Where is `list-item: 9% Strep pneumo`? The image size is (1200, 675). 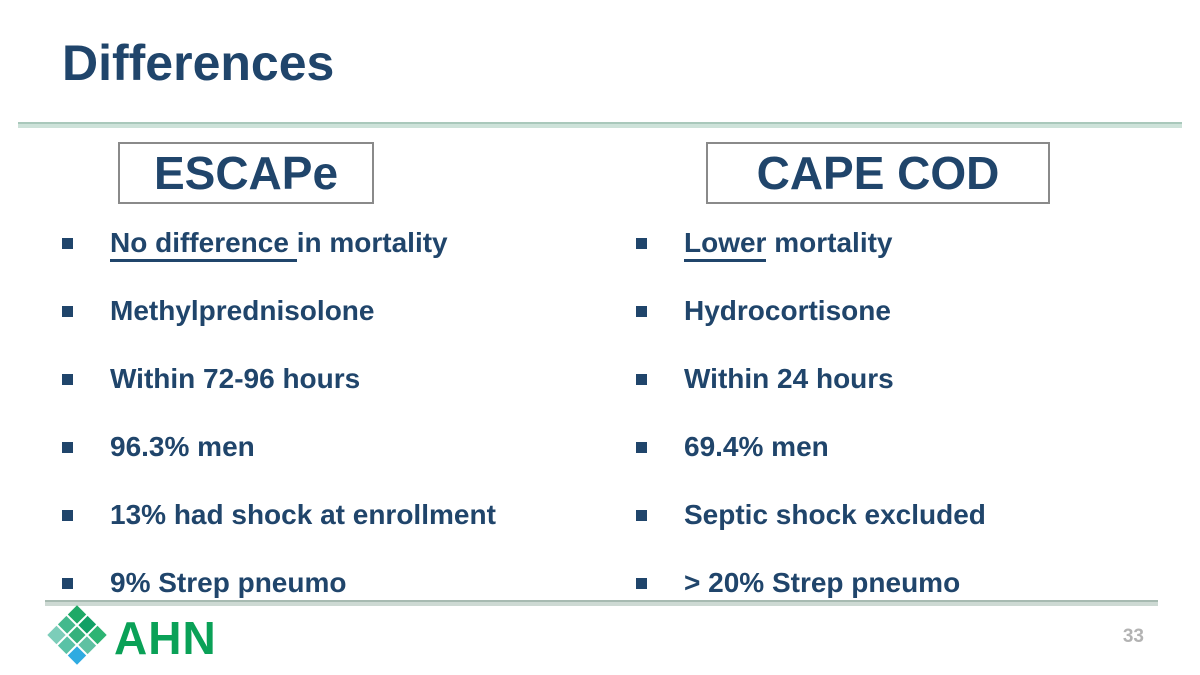
list-item: 9% Strep pneumo is located at coordinates (332, 583).